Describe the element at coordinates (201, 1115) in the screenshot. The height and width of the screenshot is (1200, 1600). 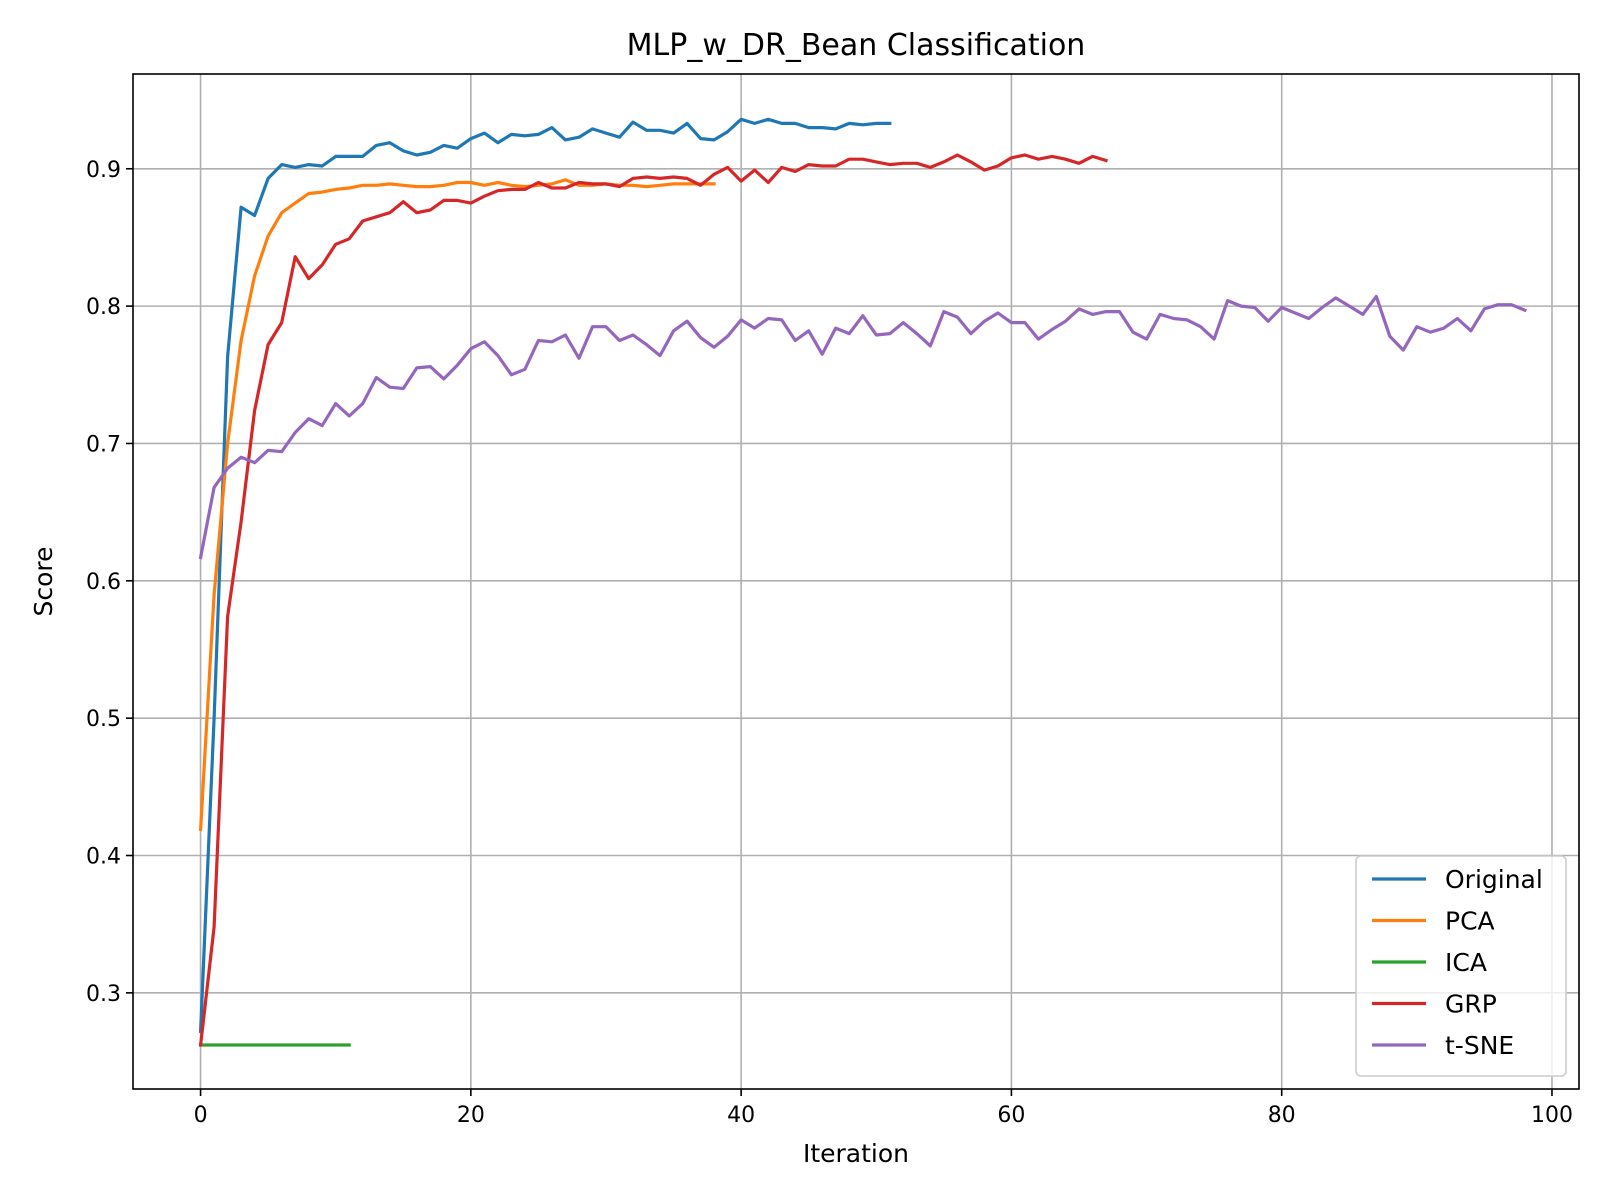
I see `x-tick-label: 0` at that location.